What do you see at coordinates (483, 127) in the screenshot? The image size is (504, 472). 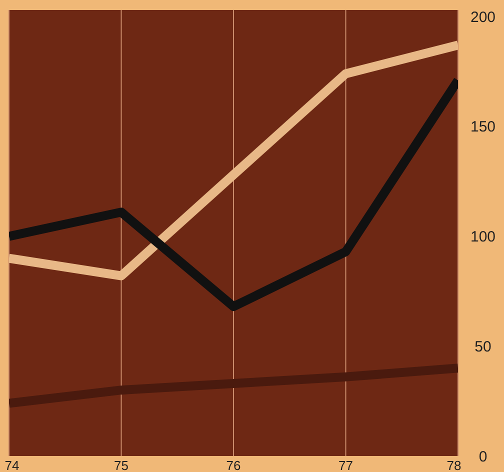 I see `y-tick-label: 150` at bounding box center [483, 127].